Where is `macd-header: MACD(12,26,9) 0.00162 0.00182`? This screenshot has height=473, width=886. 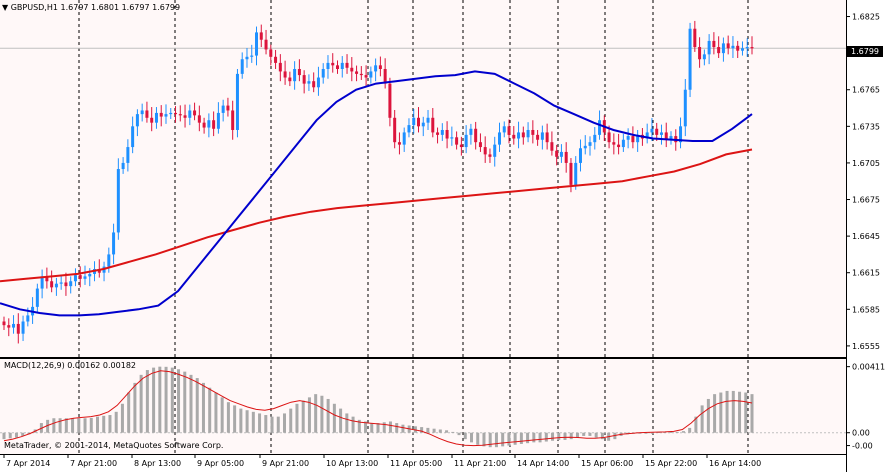 macd-header: MACD(12,26,9) 0.00162 0.00182 is located at coordinates (70, 365).